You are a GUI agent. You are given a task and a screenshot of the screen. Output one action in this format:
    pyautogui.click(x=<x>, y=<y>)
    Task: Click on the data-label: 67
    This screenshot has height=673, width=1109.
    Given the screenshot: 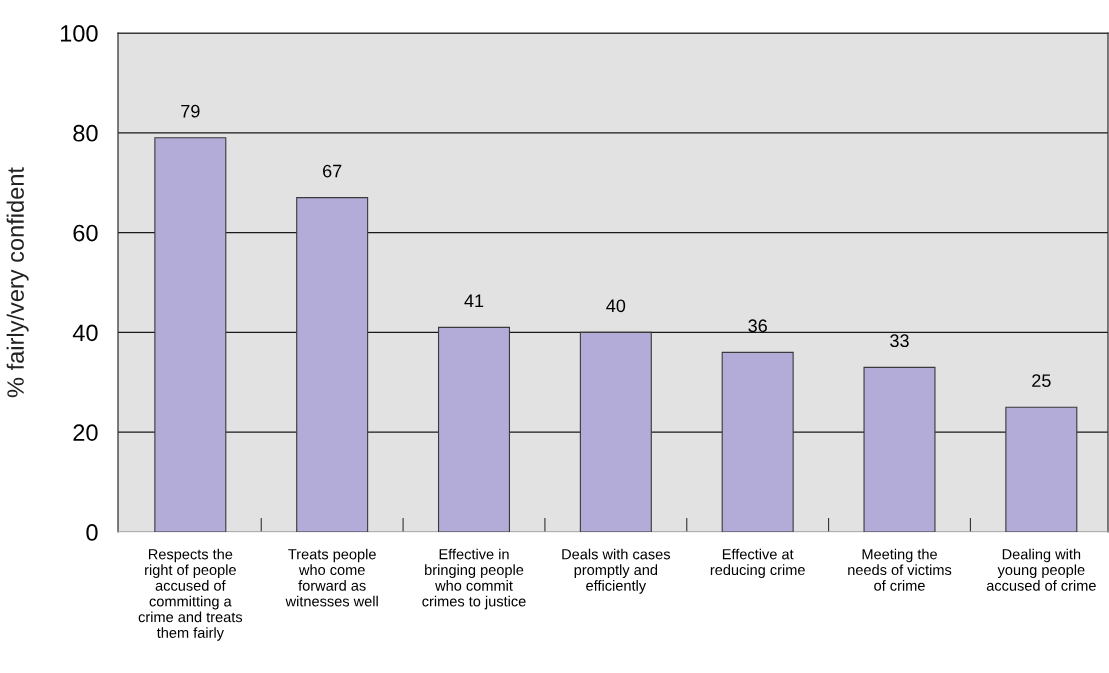 What is the action you would take?
    pyautogui.click(x=332, y=171)
    